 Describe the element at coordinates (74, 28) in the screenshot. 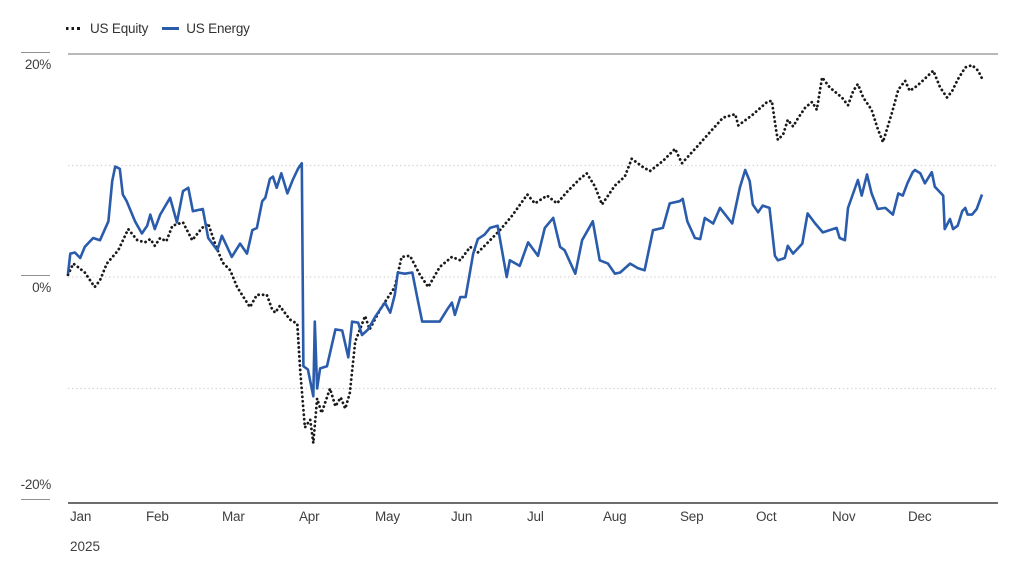

I see `dotted-line-marker-icon` at that location.